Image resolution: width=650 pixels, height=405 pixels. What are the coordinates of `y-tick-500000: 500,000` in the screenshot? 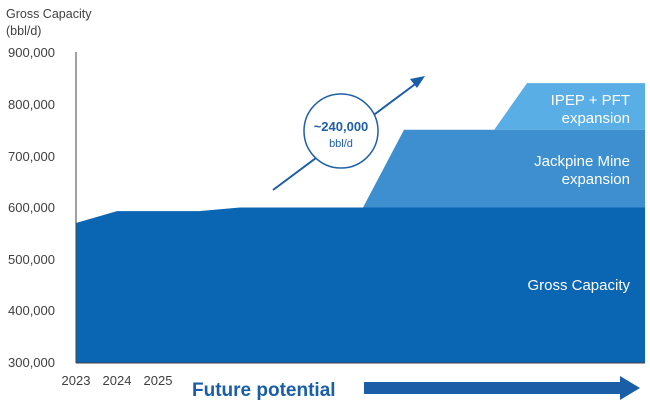 It's located at (31, 259).